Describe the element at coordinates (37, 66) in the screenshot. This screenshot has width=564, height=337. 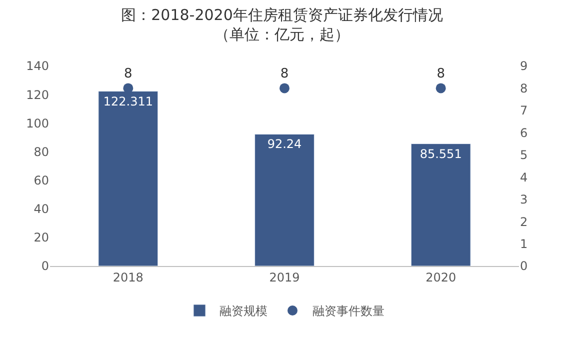
I see `y-tick-label: 140` at that location.